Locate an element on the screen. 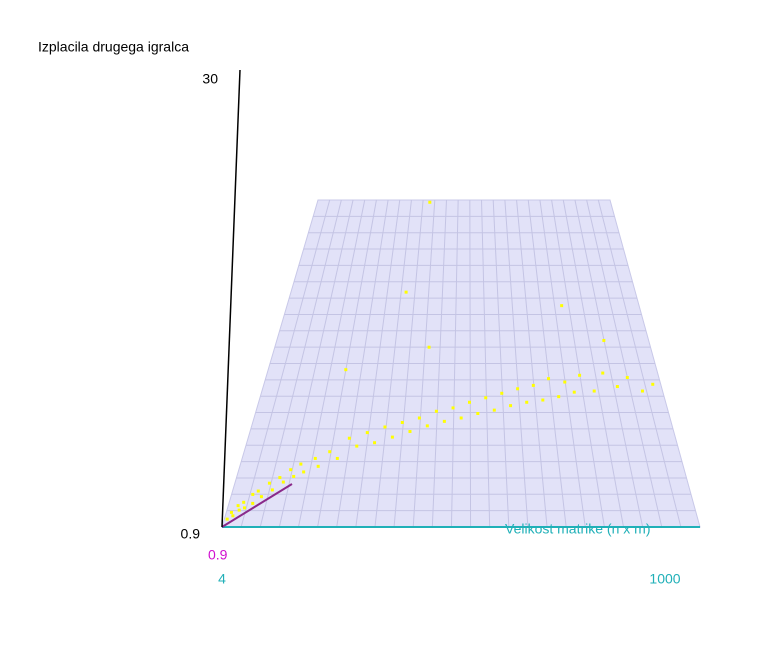  x-tick-label: 1000 is located at coordinates (664, 579).